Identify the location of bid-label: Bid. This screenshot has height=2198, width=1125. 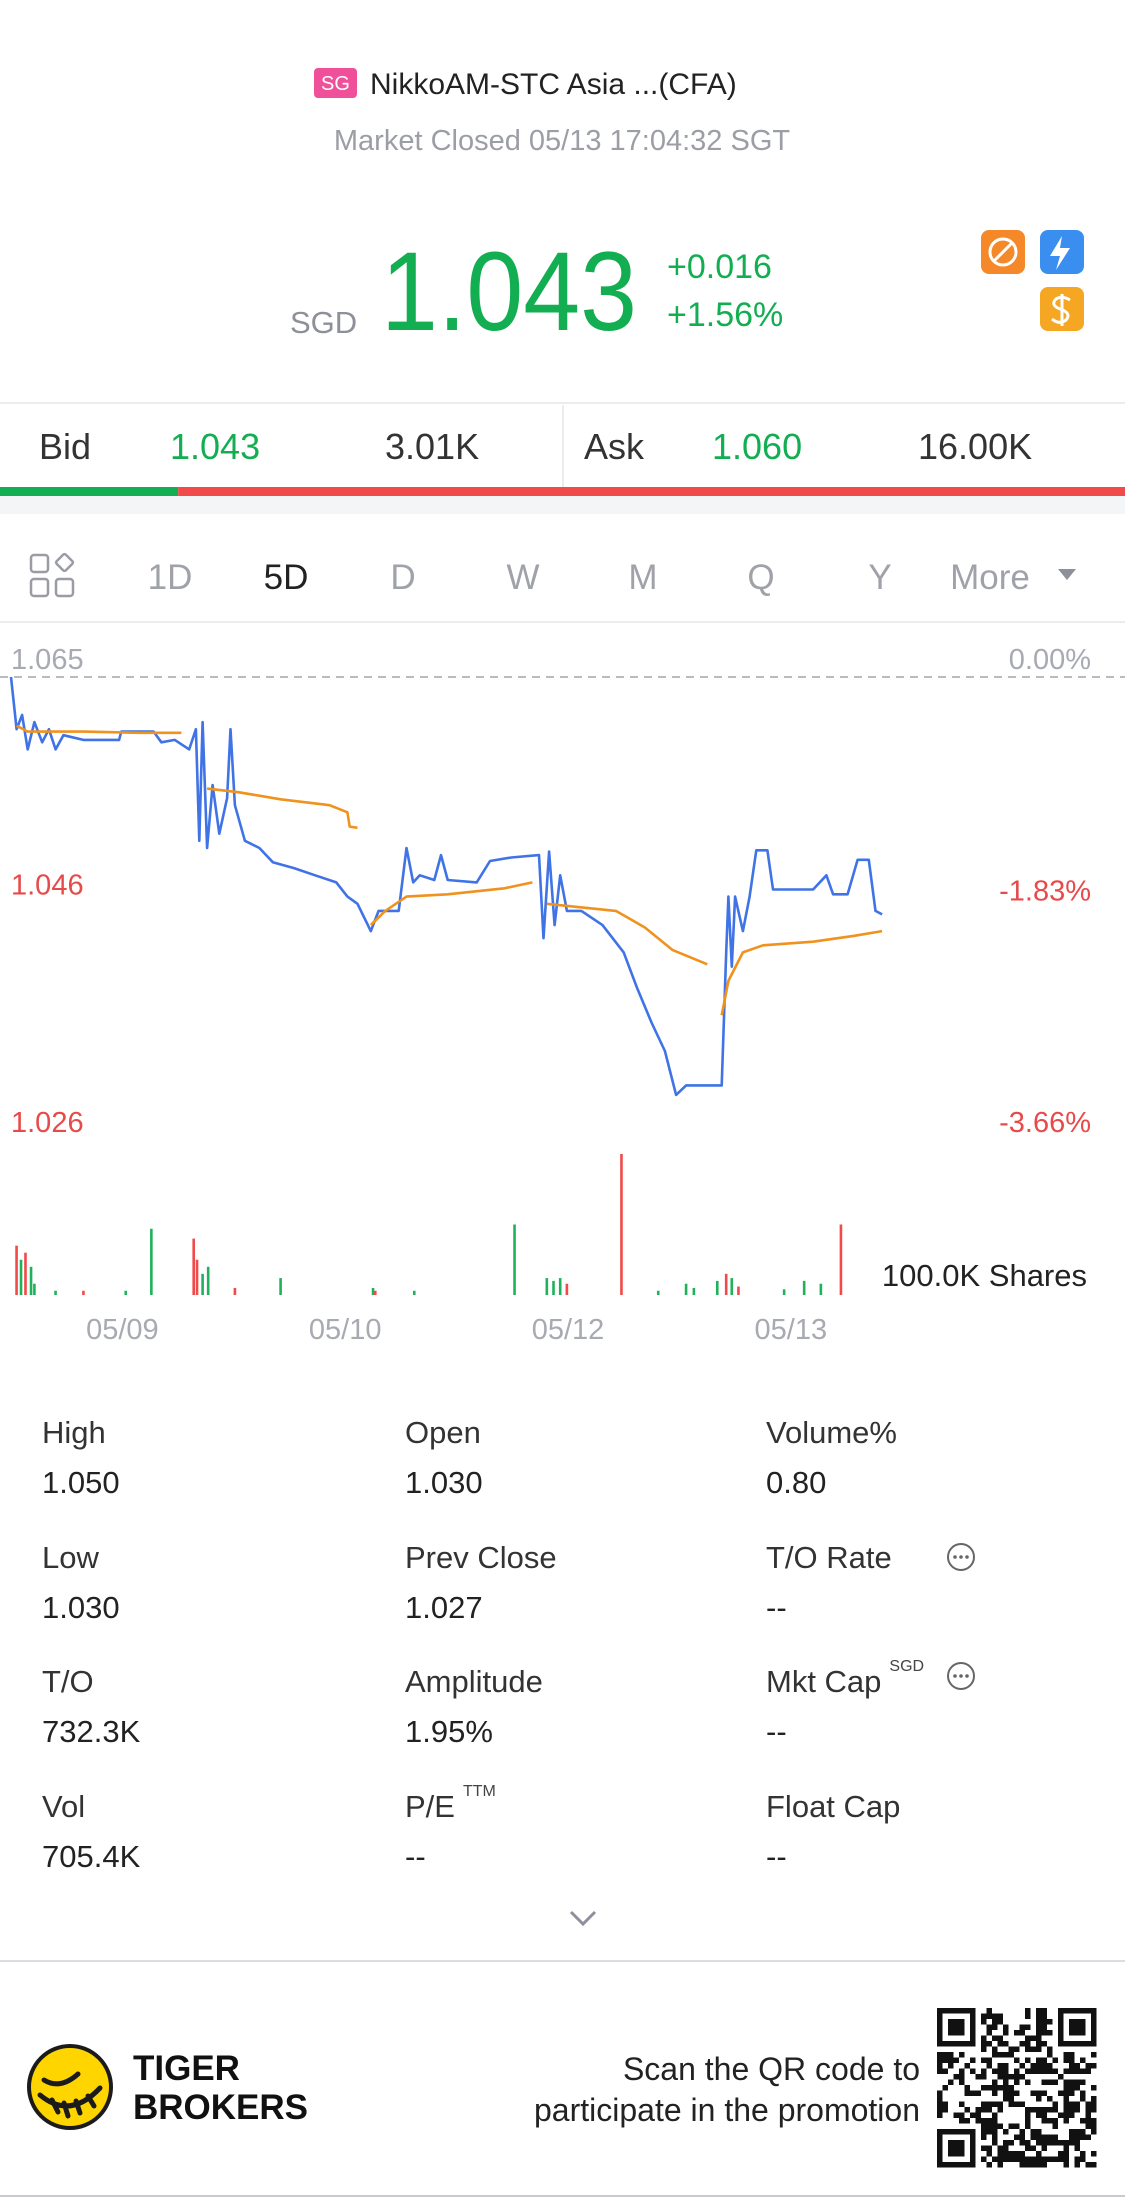
(65, 446).